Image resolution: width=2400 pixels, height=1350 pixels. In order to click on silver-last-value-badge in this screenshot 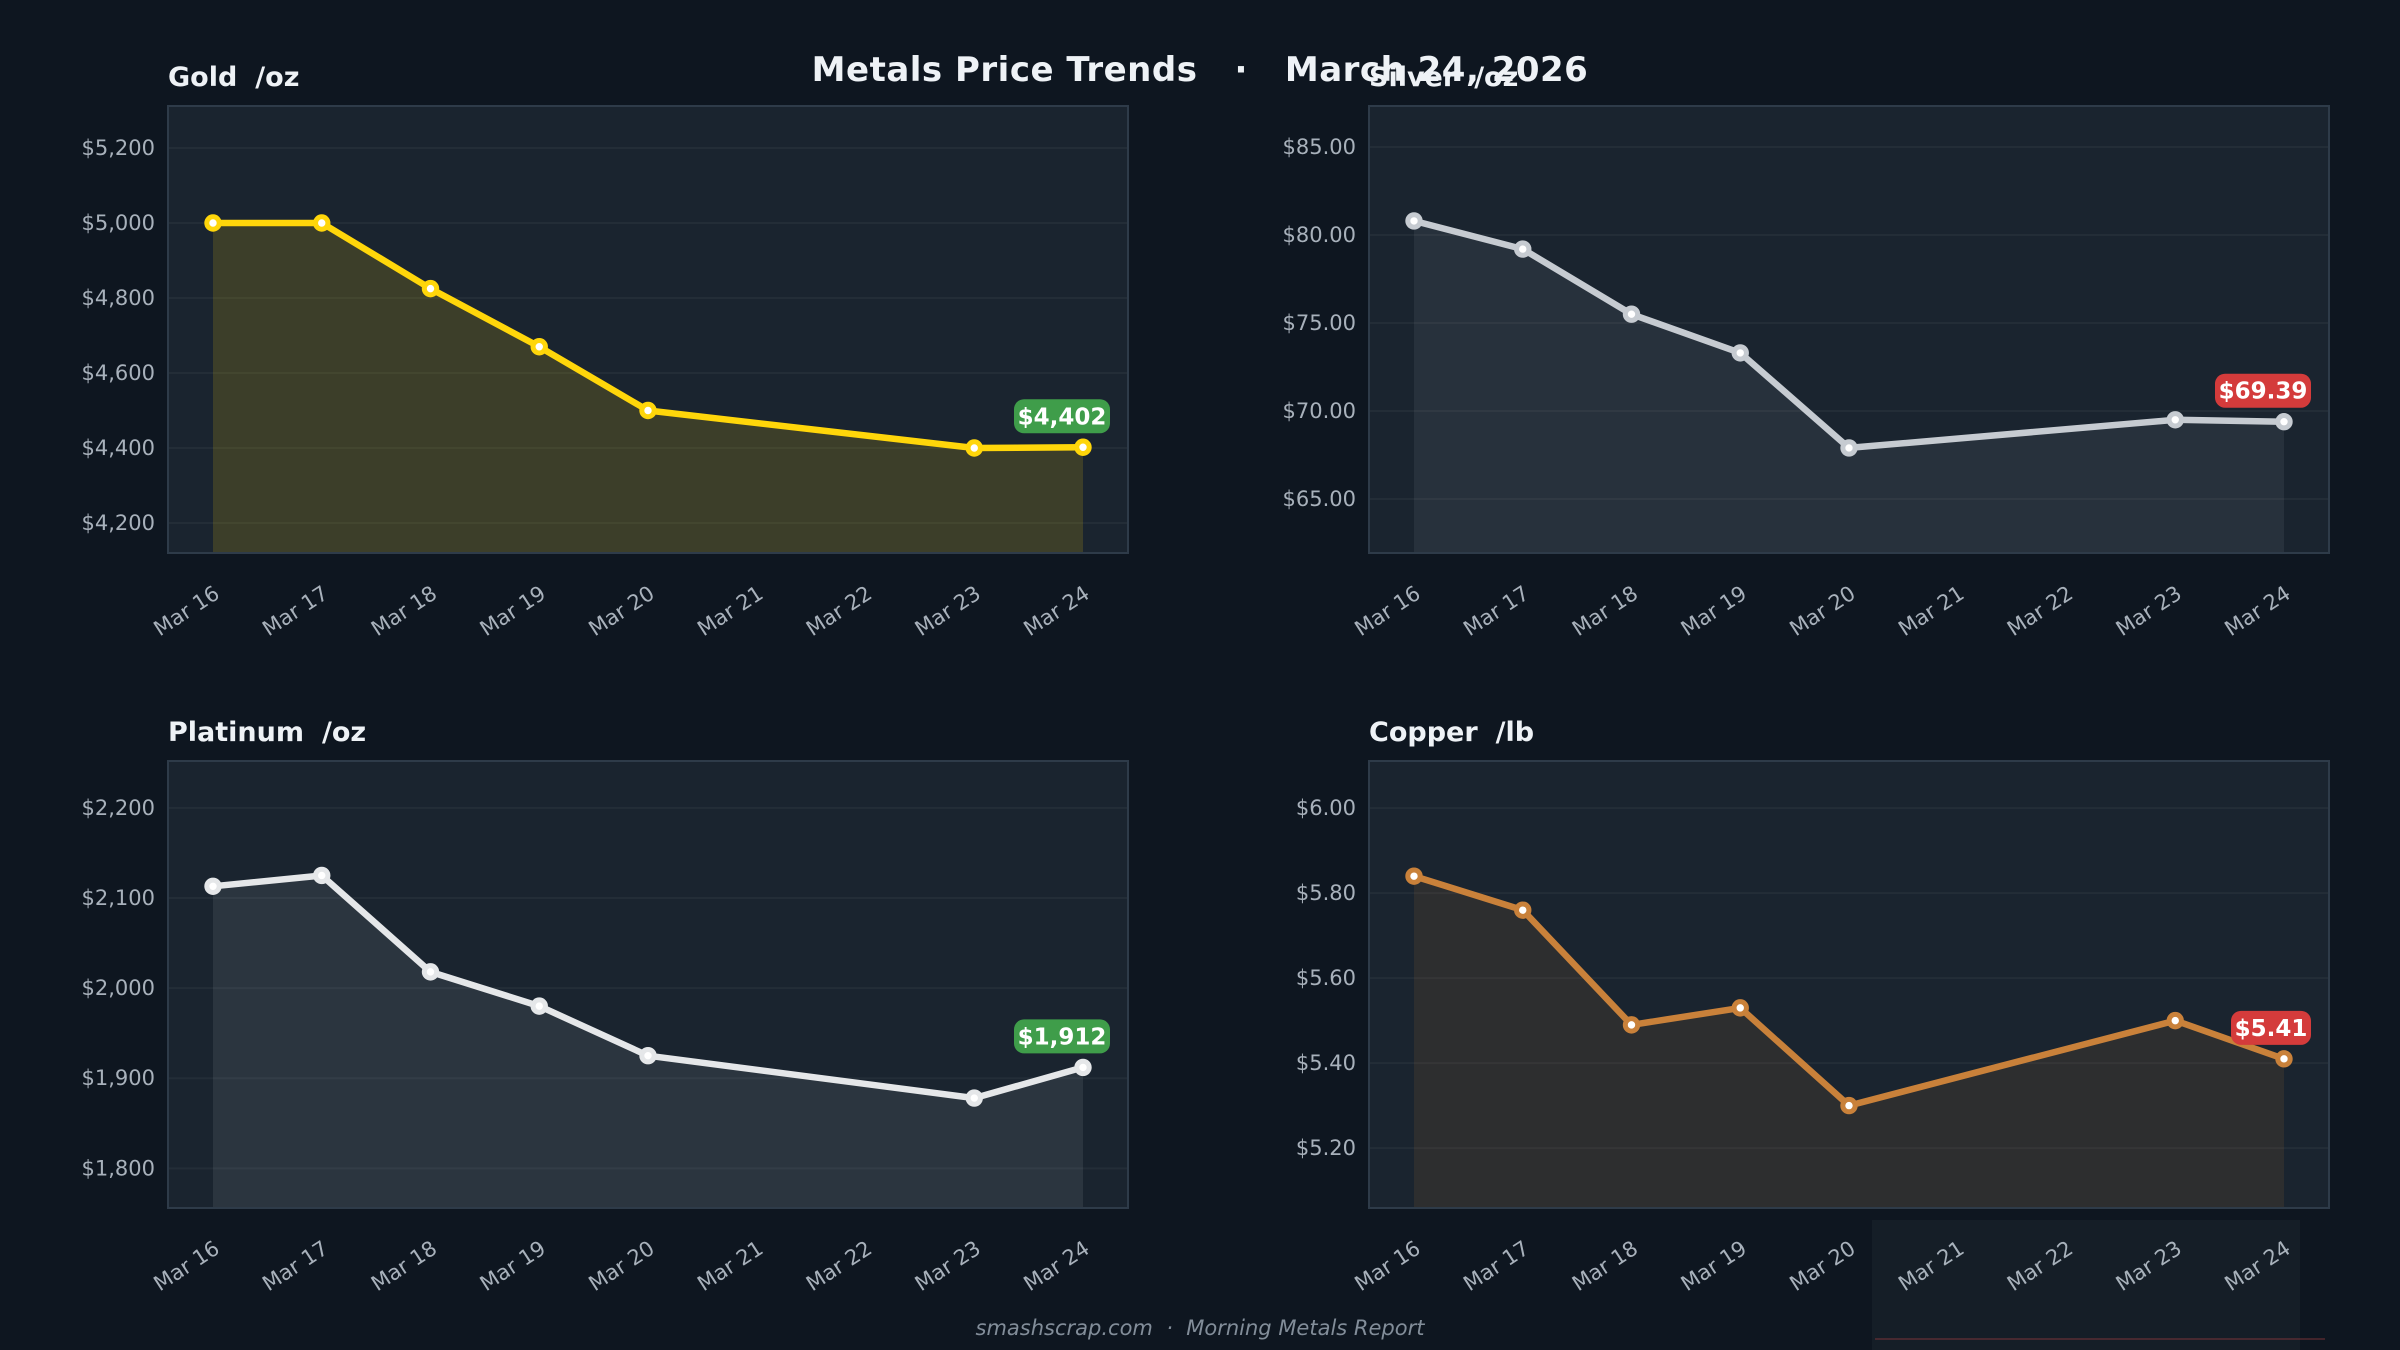, I will do `click(2263, 390)`.